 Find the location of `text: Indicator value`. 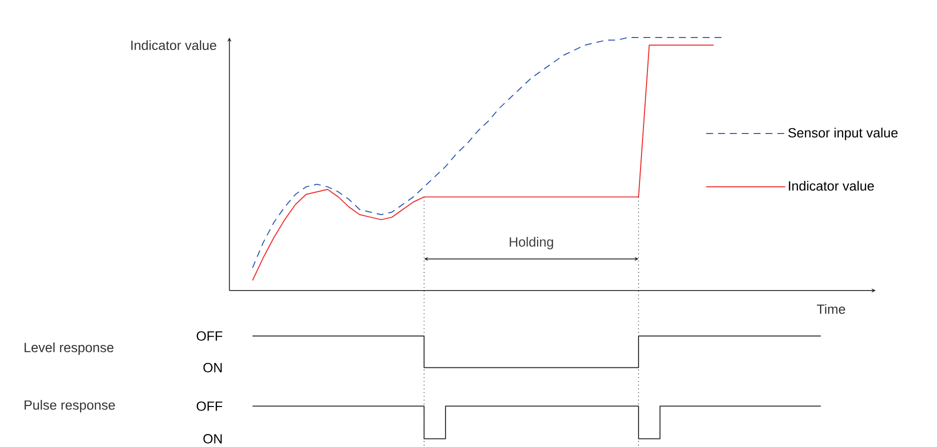

text: Indicator value is located at coordinates (831, 186).